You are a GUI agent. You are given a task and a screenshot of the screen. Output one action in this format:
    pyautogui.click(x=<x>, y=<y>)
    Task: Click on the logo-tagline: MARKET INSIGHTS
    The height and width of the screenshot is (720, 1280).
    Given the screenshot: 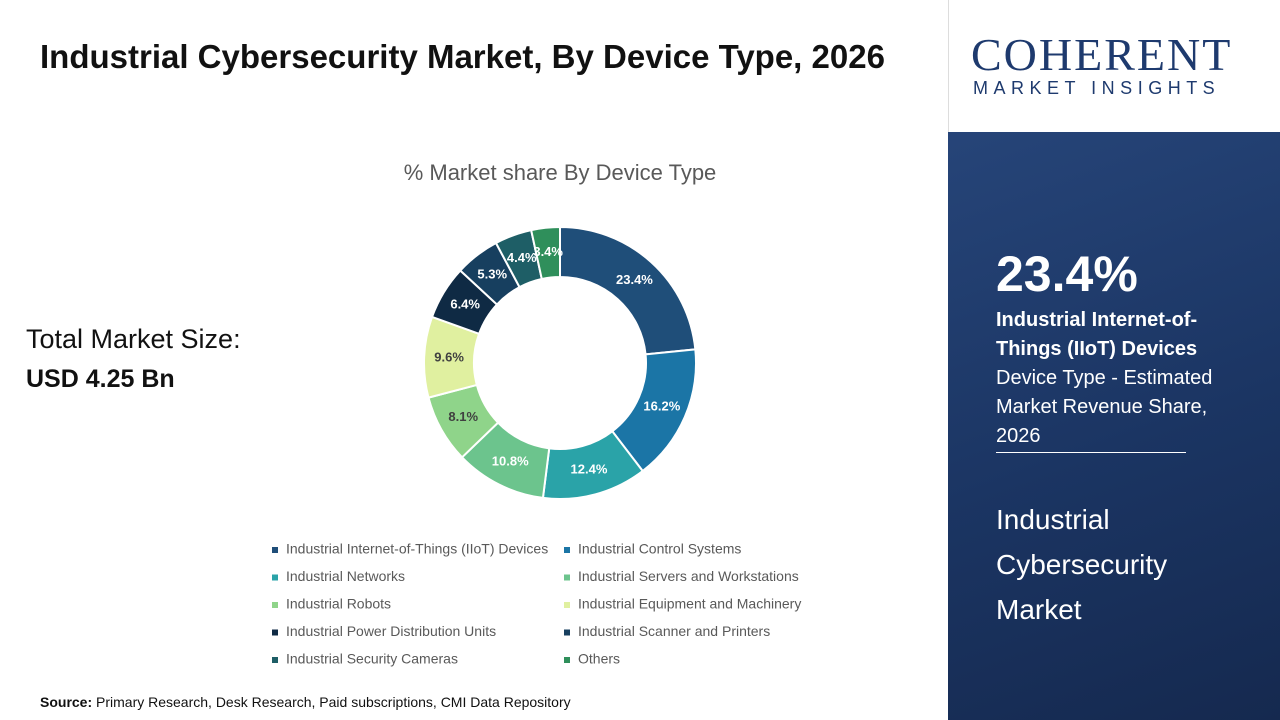 What is the action you would take?
    pyautogui.click(x=1097, y=88)
    